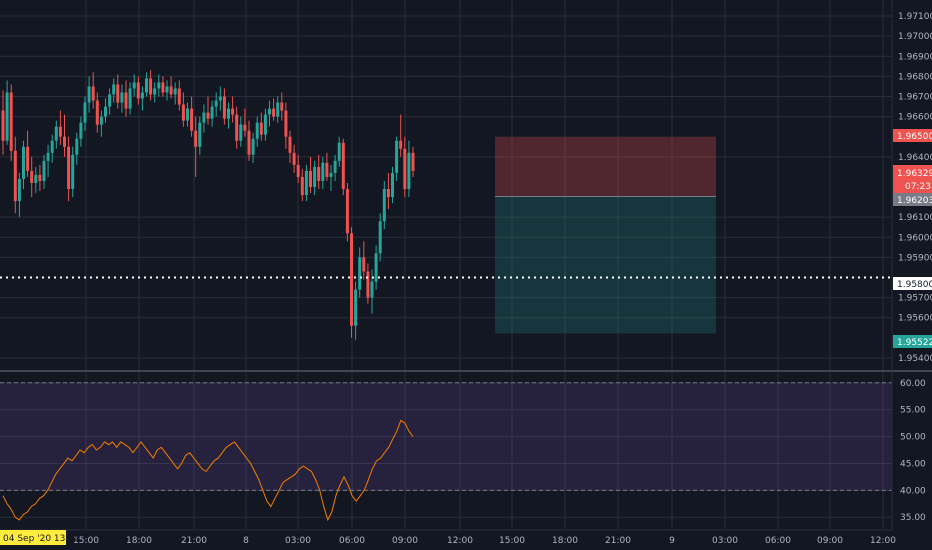  I want to click on time-tick-label: 06:00, so click(352, 541).